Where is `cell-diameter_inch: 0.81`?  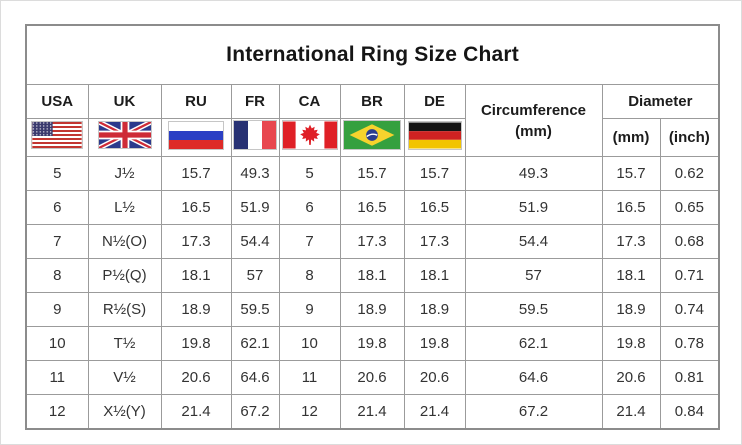 cell-diameter_inch: 0.81 is located at coordinates (689, 377).